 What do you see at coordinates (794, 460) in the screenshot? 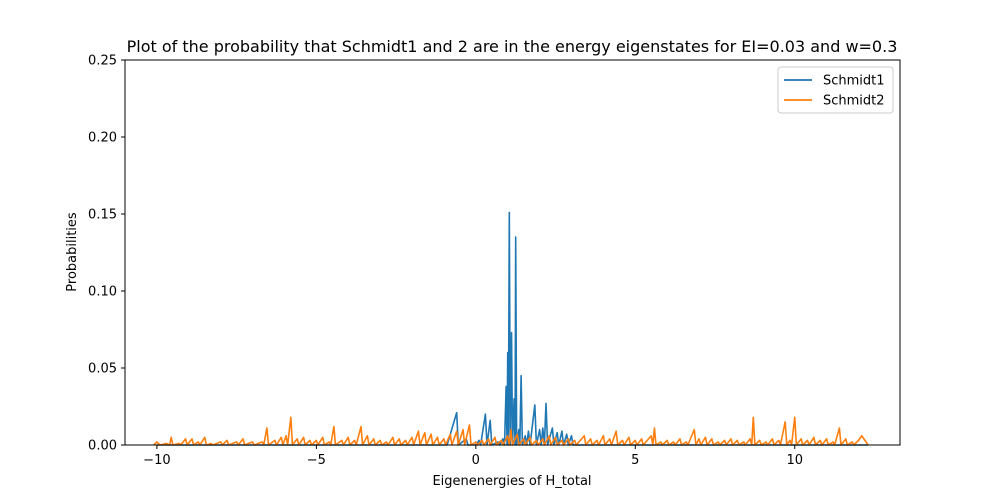
I see `x-tick-label: 10` at bounding box center [794, 460].